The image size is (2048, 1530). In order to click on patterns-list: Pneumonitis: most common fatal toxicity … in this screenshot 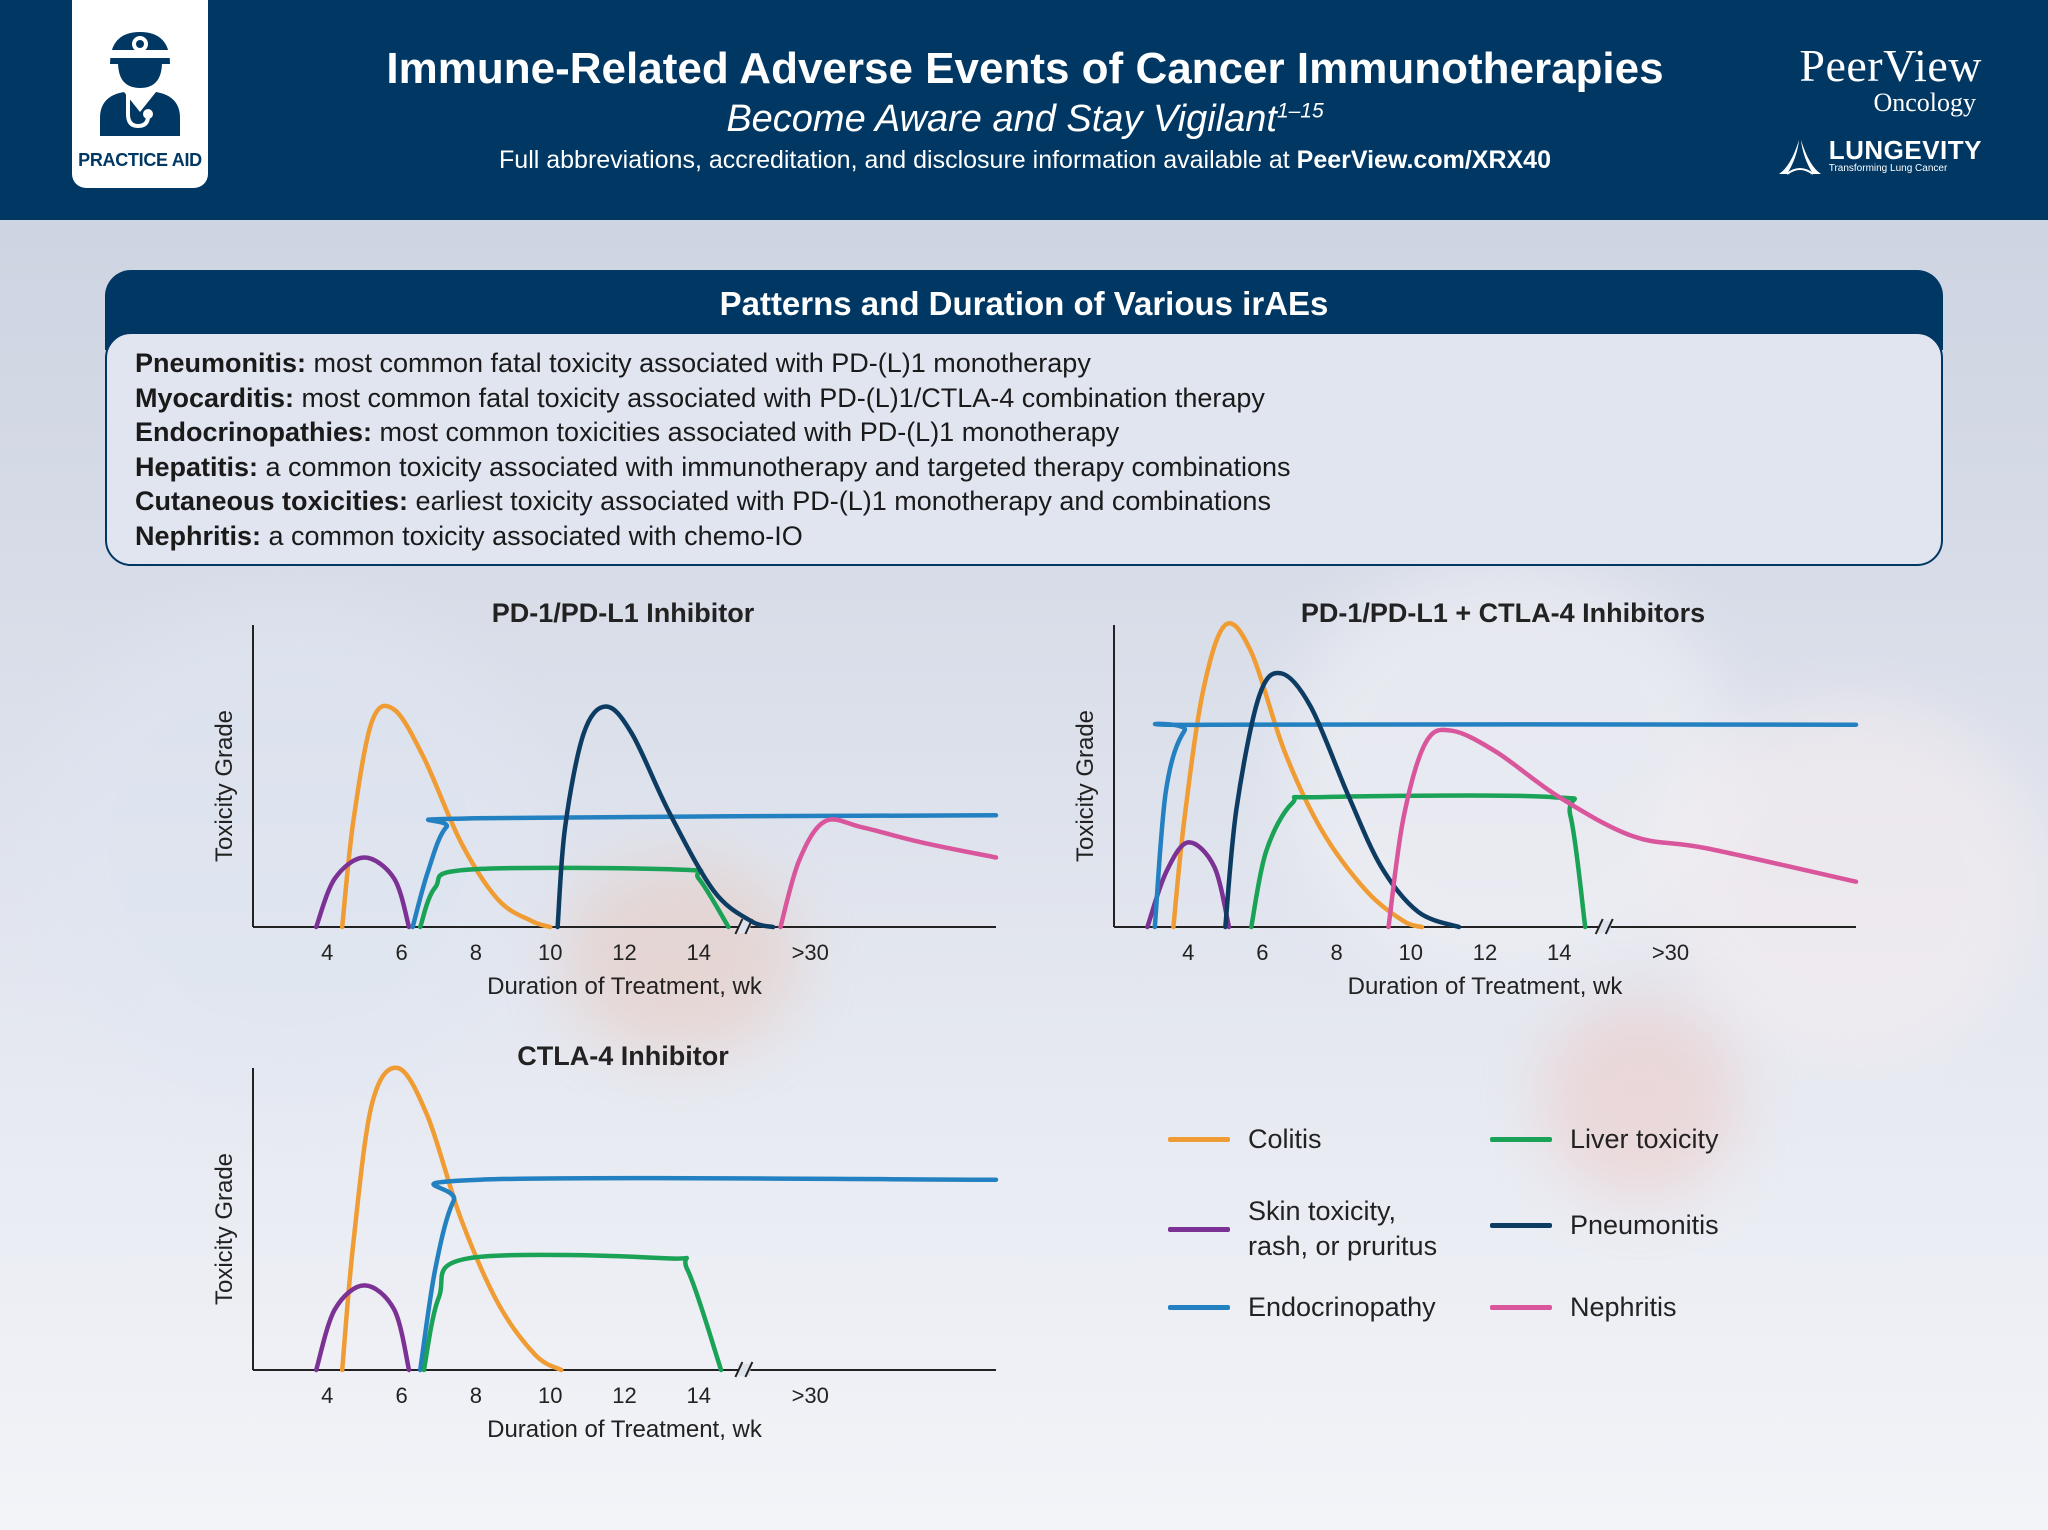, I will do `click(713, 450)`.